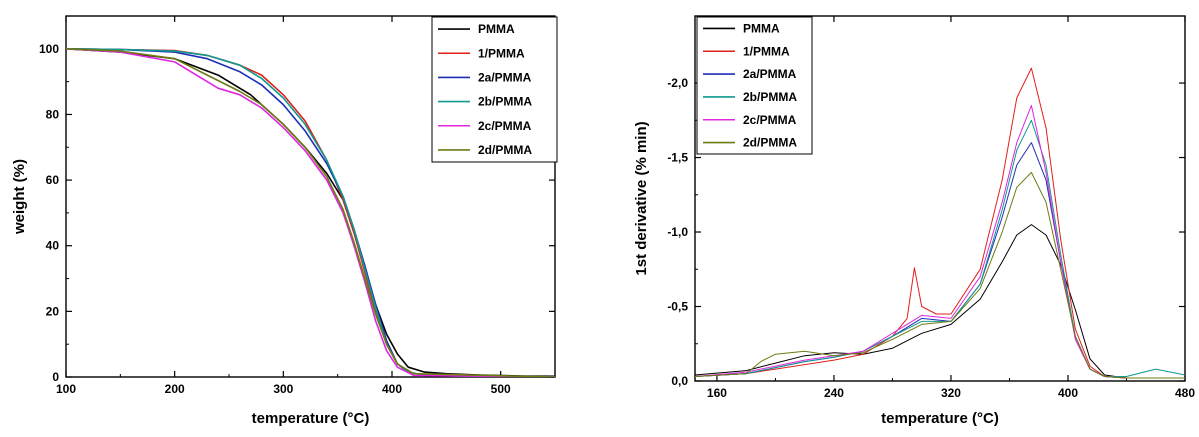 The width and height of the screenshot is (1199, 437). Describe the element at coordinates (66, 389) in the screenshot. I see `x-tick-label: 100` at that location.